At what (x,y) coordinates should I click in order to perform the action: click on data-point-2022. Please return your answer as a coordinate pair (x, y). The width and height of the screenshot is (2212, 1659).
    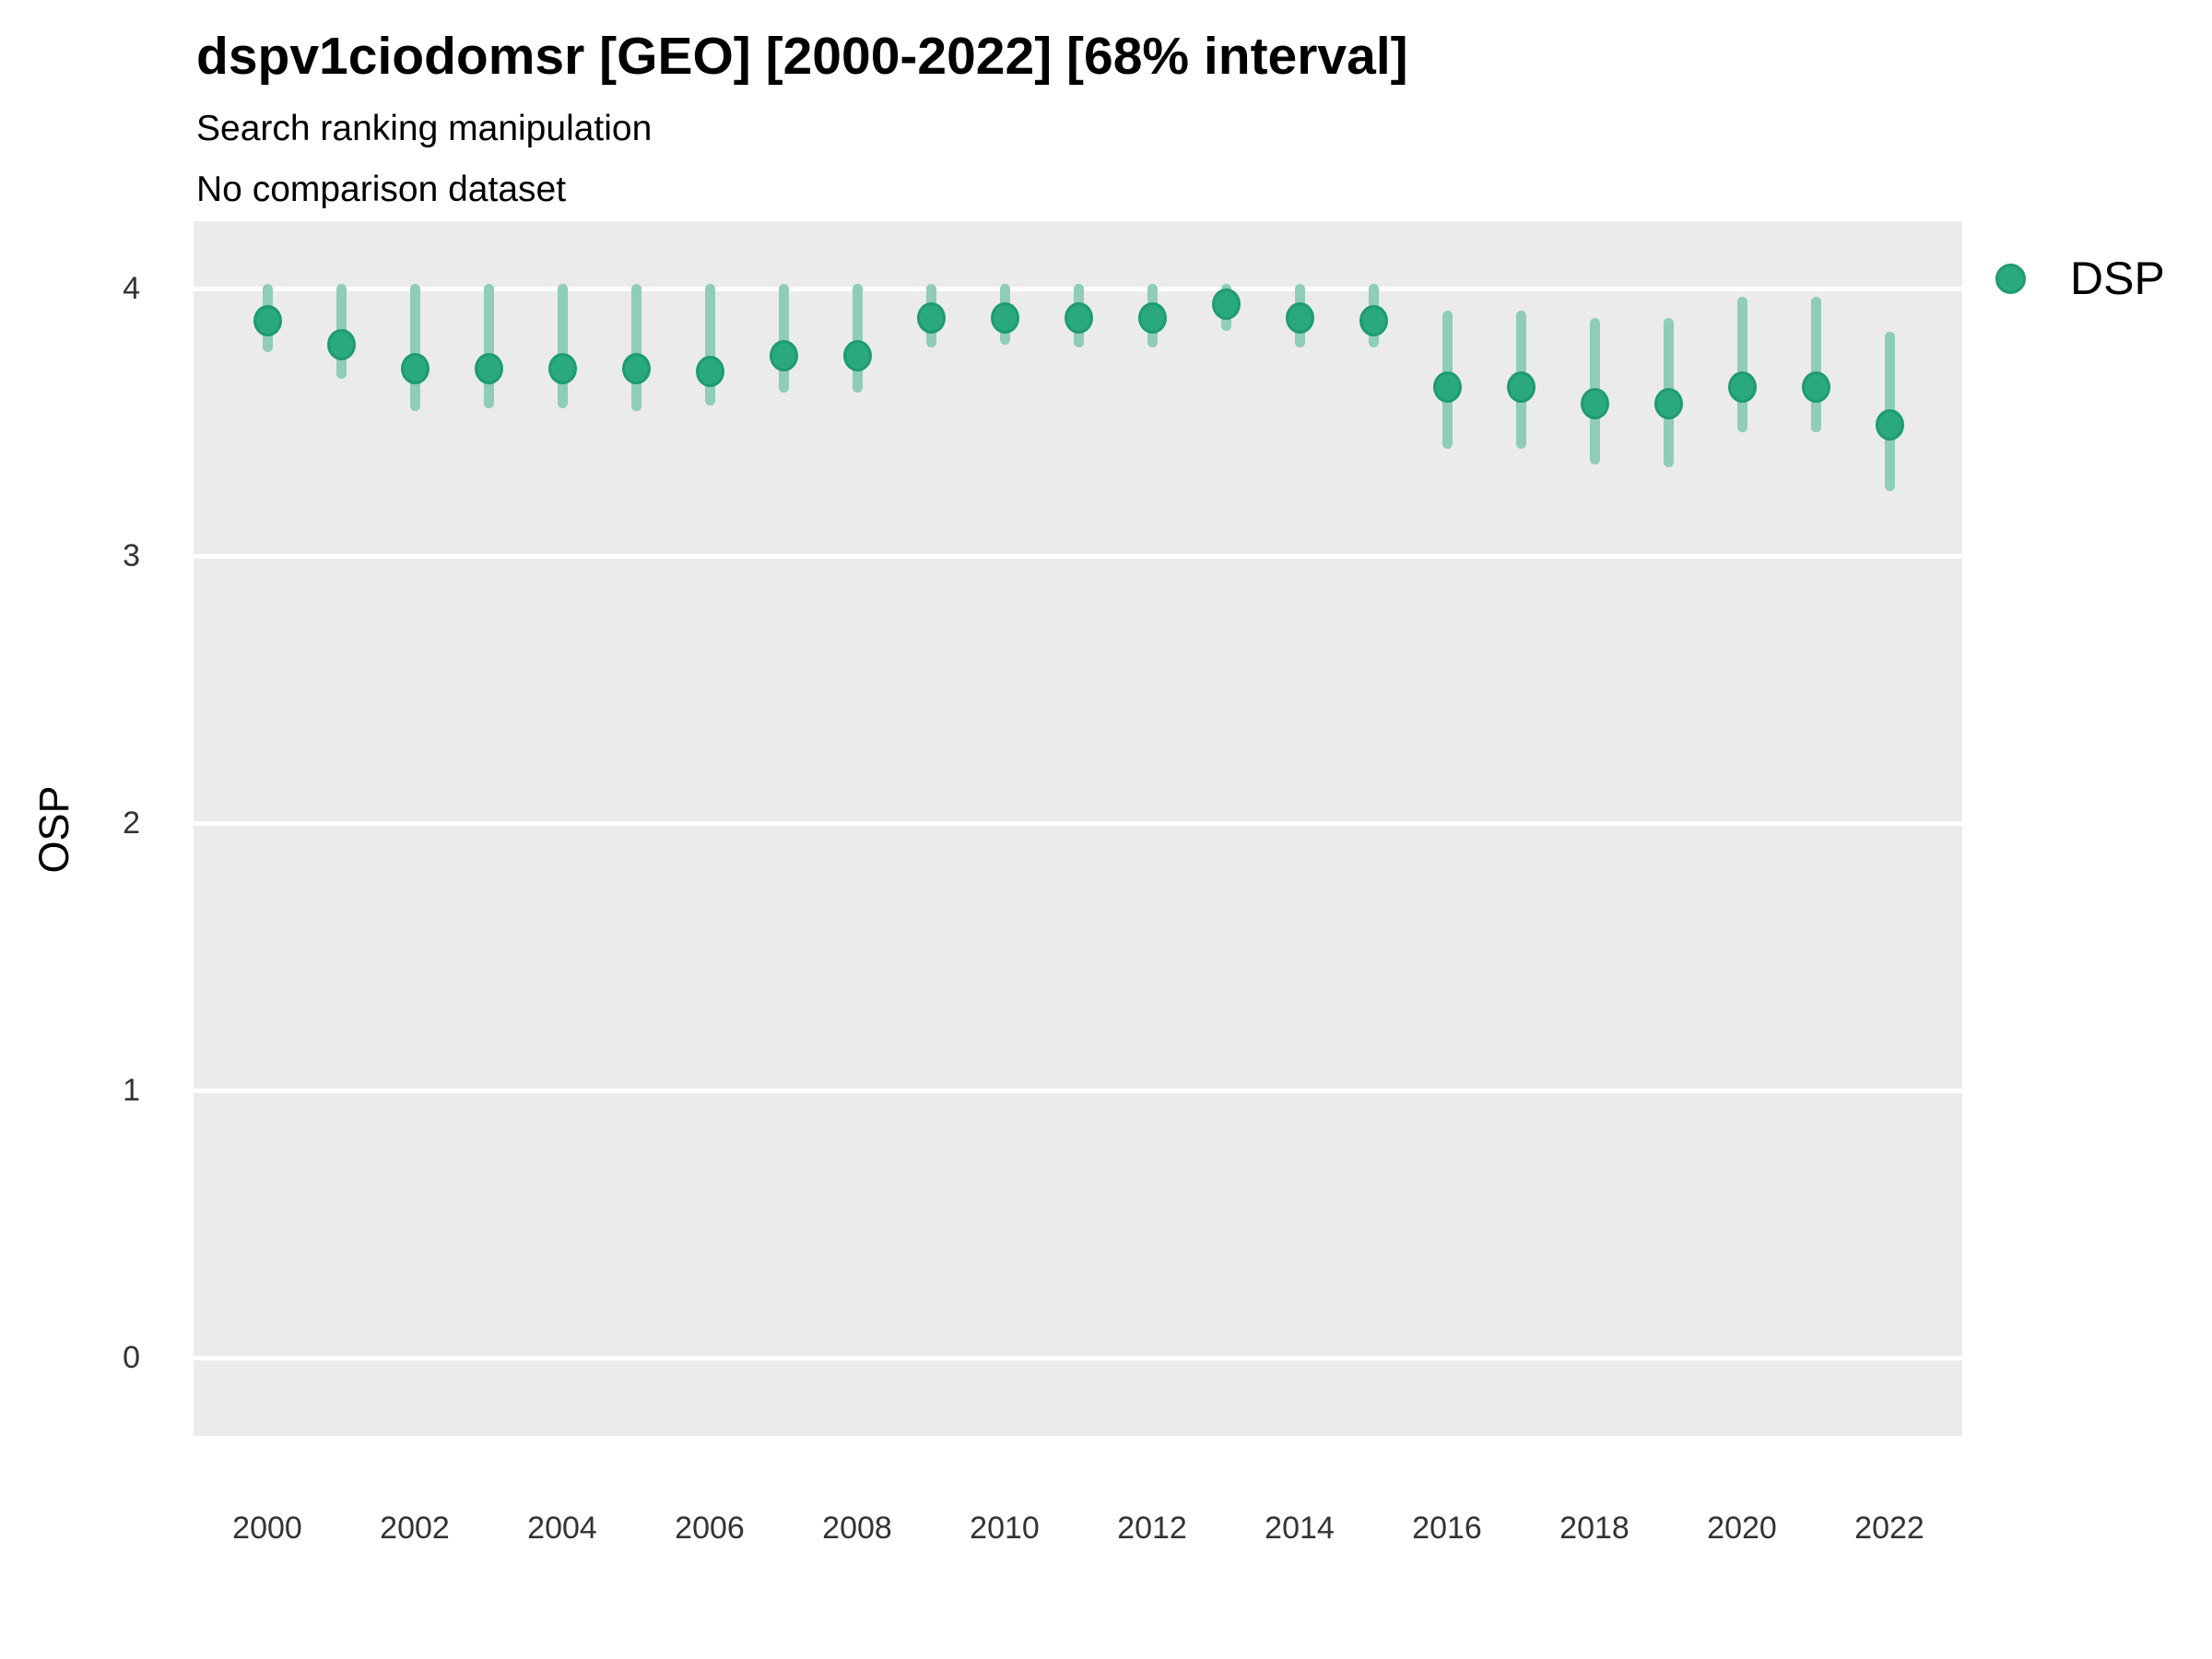
    Looking at the image, I should click on (1889, 424).